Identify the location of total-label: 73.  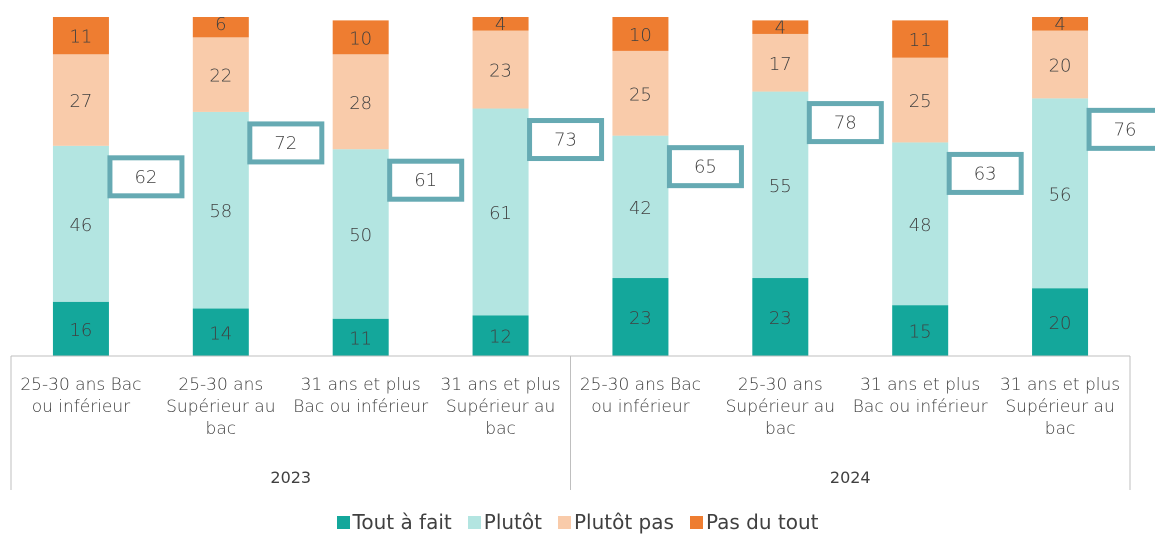
(565, 140).